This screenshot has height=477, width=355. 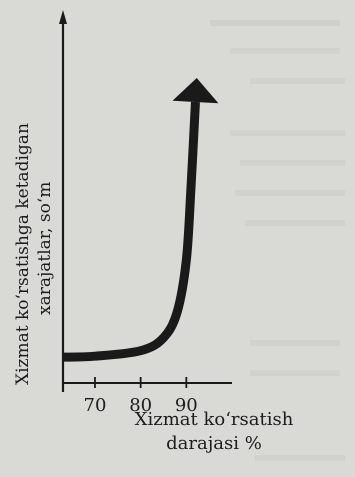 What do you see at coordinates (214, 443) in the screenshot?
I see `x-axis-label-line2: darajasi %` at bounding box center [214, 443].